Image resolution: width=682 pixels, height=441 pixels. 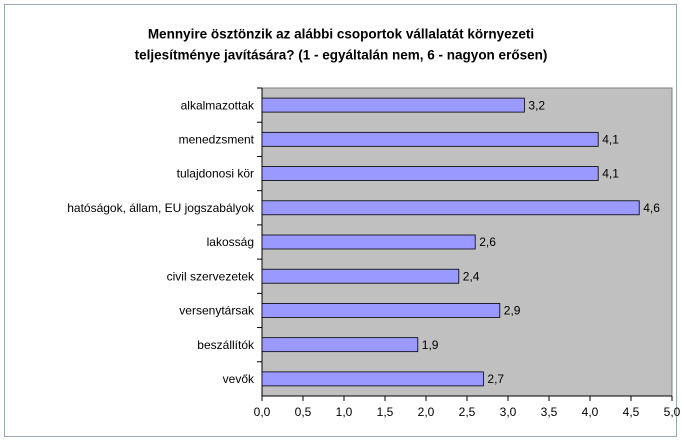 What do you see at coordinates (303, 412) in the screenshot?
I see `x-tick-label: 0,5` at bounding box center [303, 412].